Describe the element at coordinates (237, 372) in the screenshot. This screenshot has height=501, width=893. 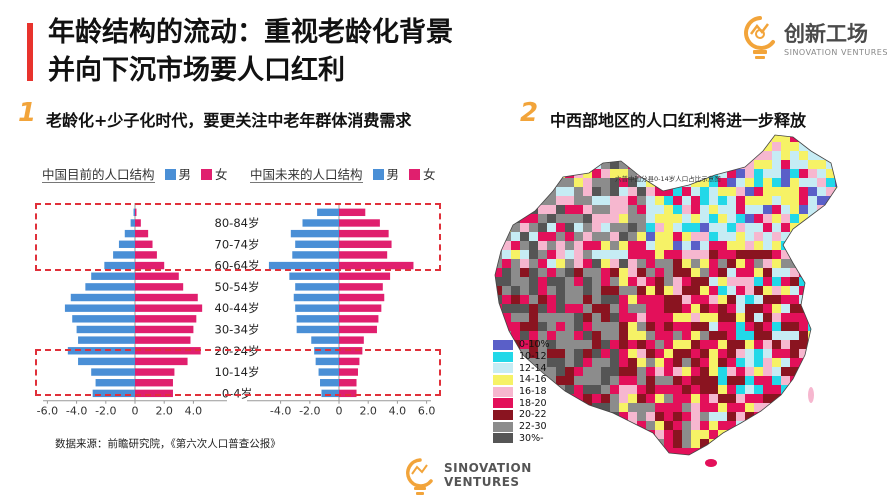
I see `age-tick-label: 10-14岁` at that location.